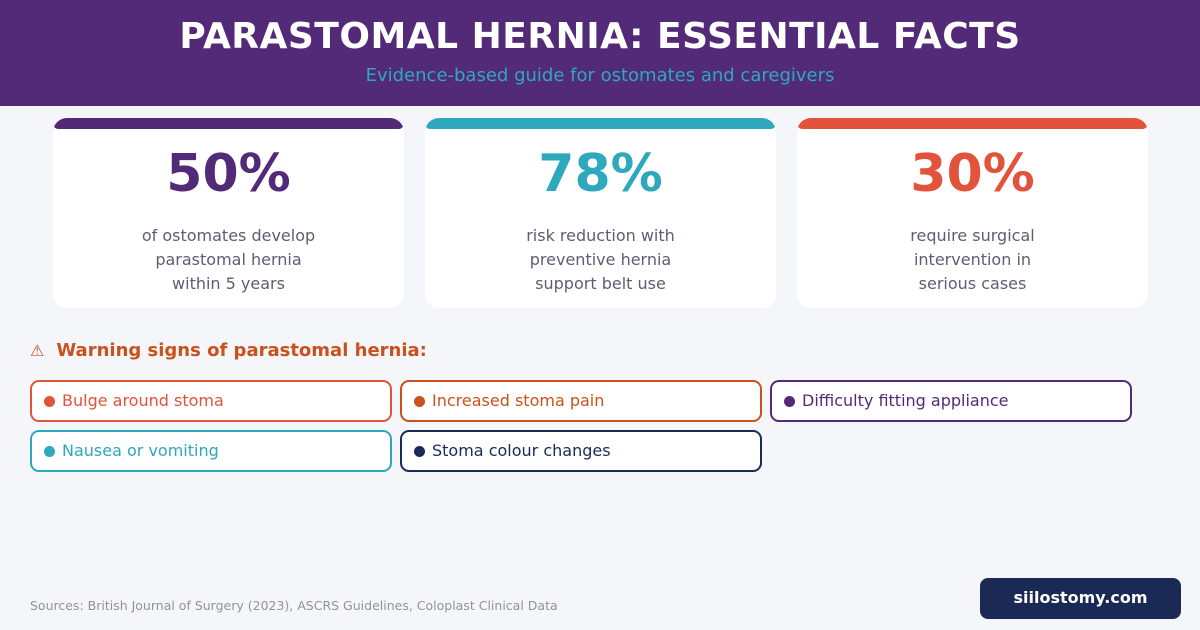 Image resolution: width=1200 pixels, height=630 pixels. Describe the element at coordinates (600, 174) in the screenshot. I see `stat-value: 78%` at that location.